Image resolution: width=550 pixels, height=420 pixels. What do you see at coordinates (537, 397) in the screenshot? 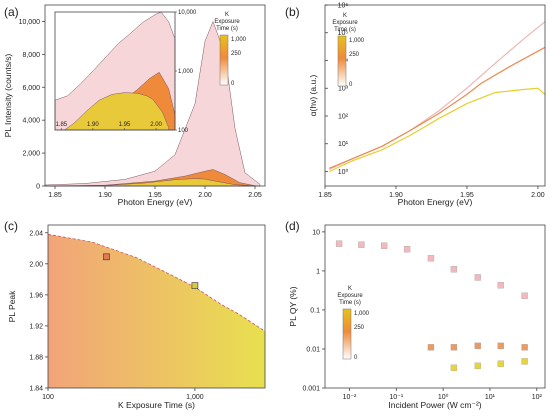
I see `x-tick-label: 10²` at bounding box center [537, 397].